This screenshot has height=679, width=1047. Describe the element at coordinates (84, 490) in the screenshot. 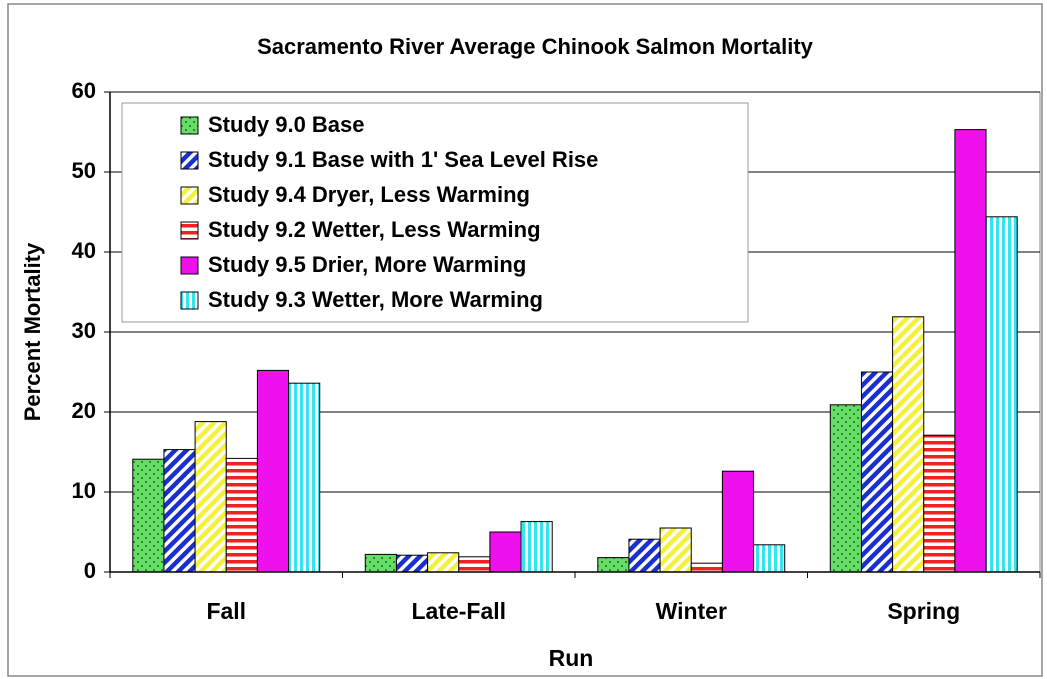

I see `y-tick-label: 10` at that location.